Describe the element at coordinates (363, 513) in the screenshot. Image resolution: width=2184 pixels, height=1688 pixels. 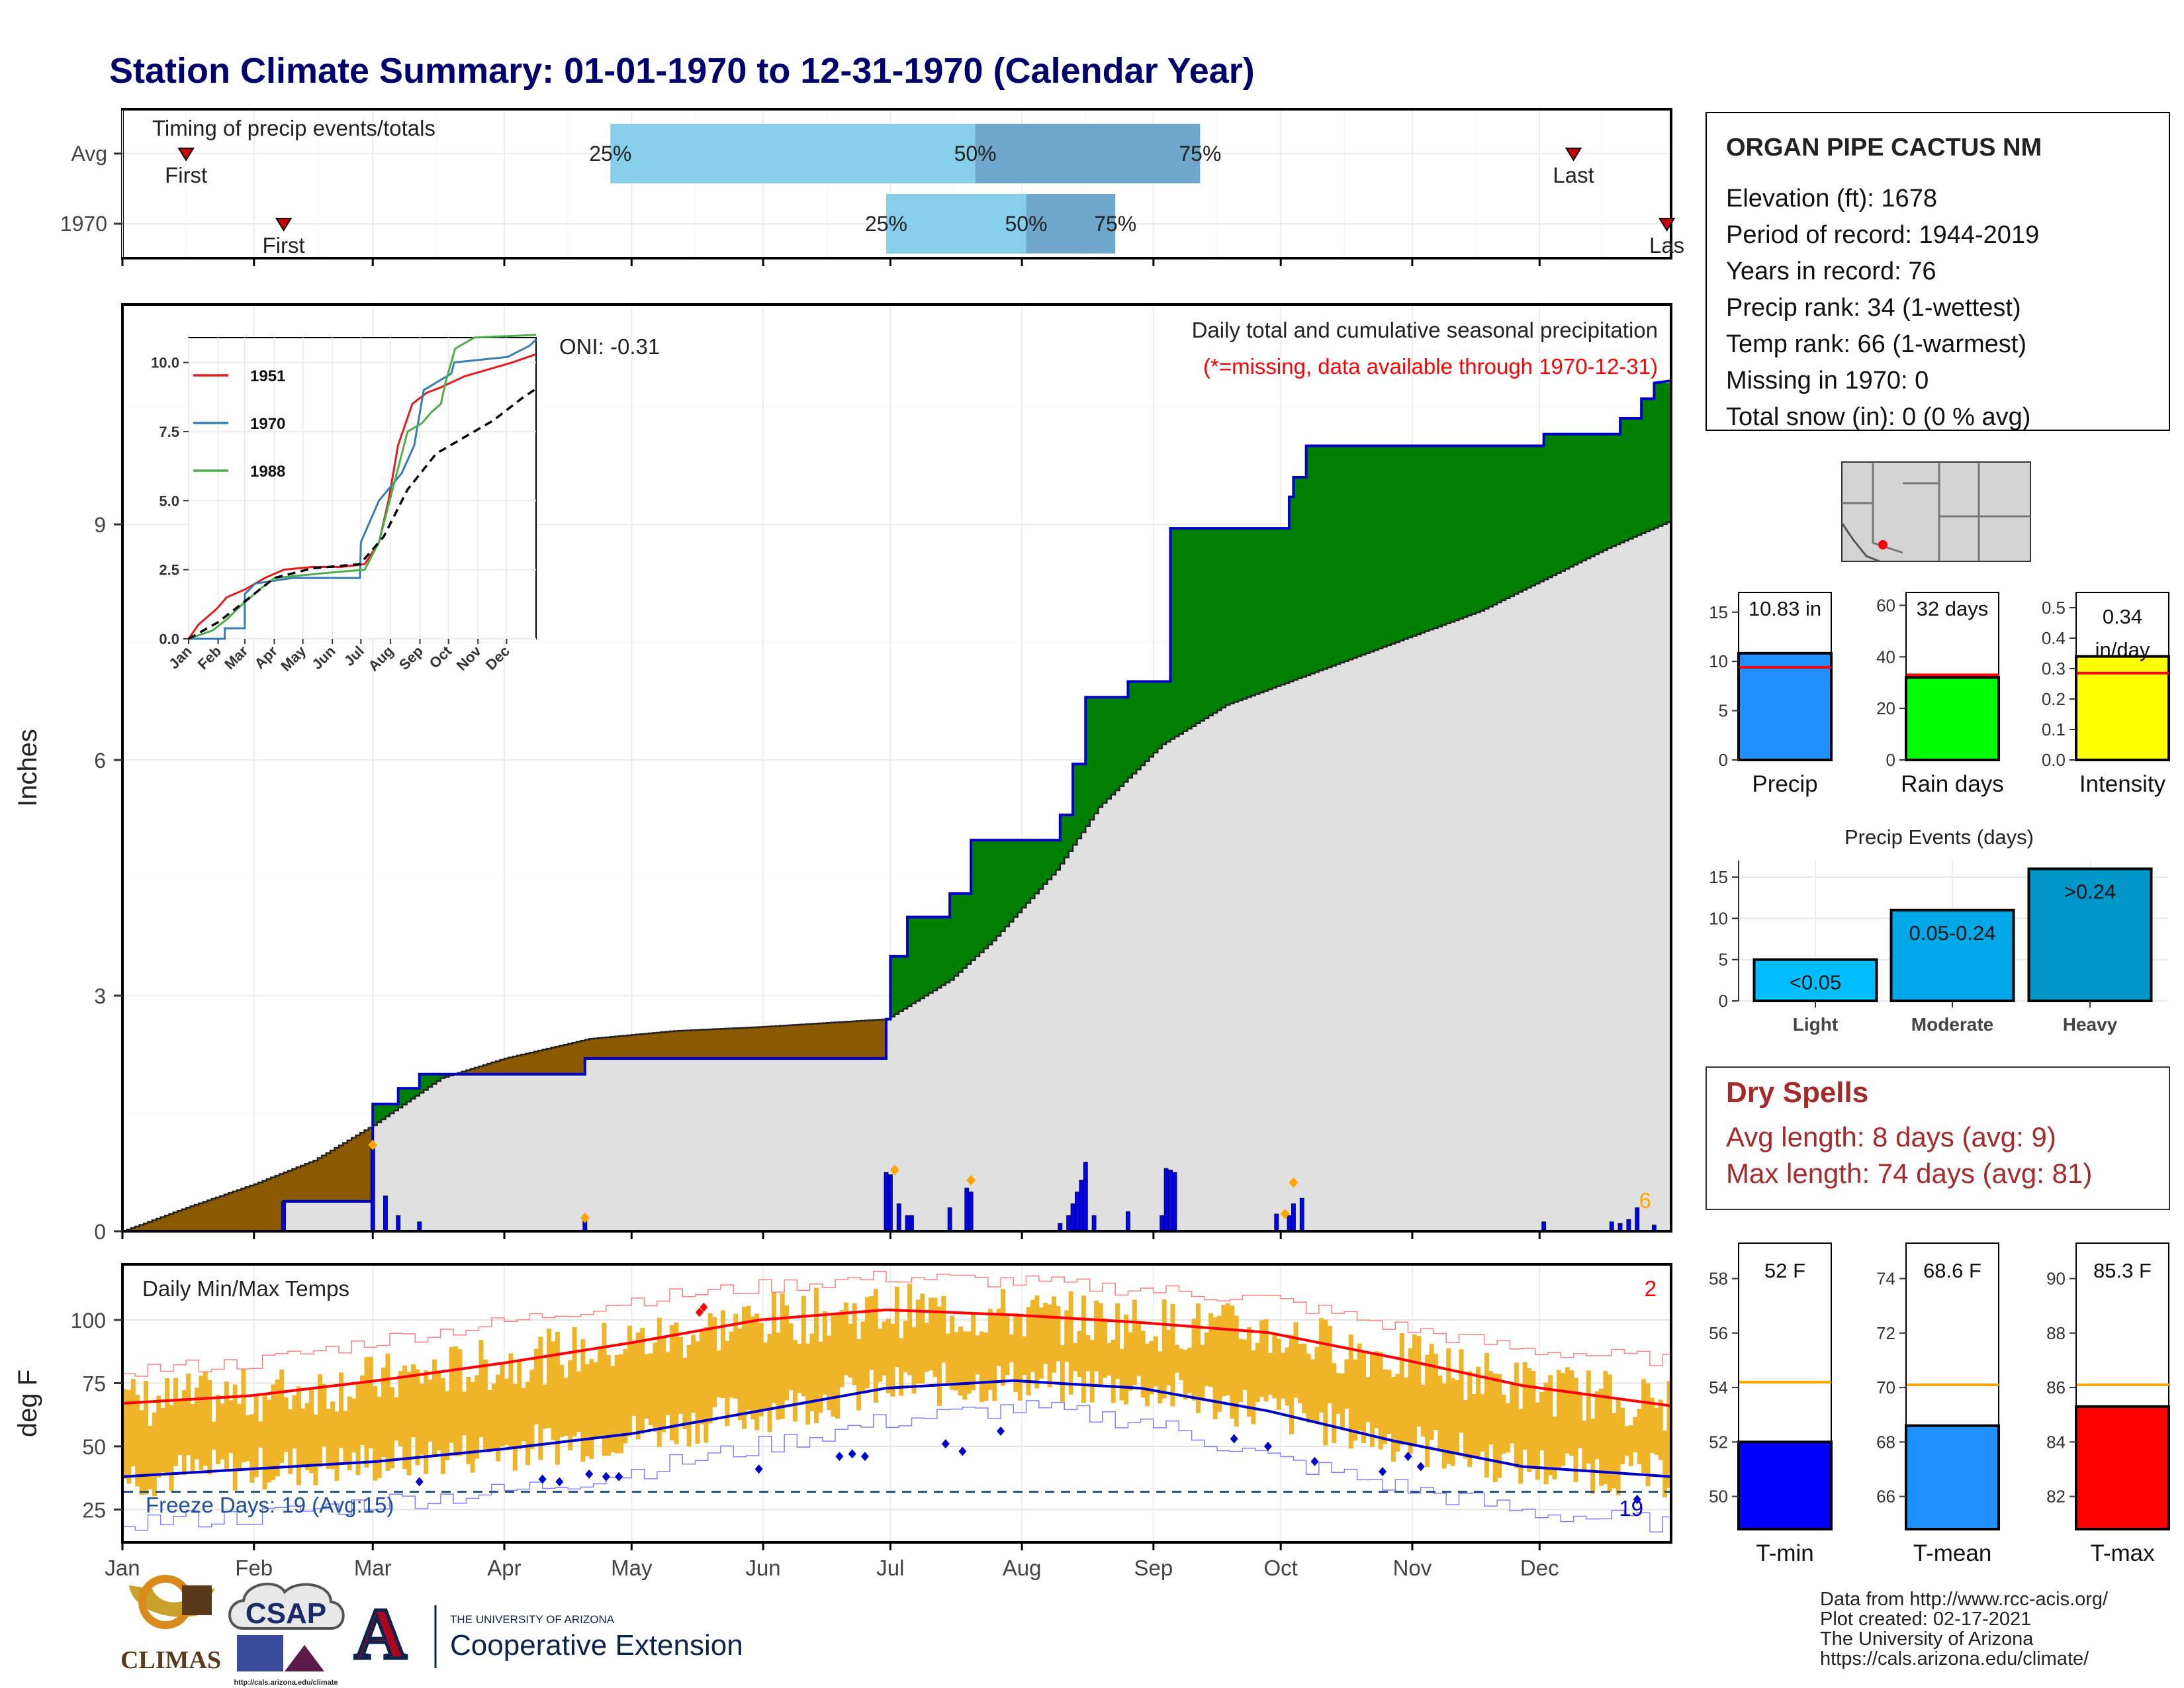
I see `inset-series-line` at that location.